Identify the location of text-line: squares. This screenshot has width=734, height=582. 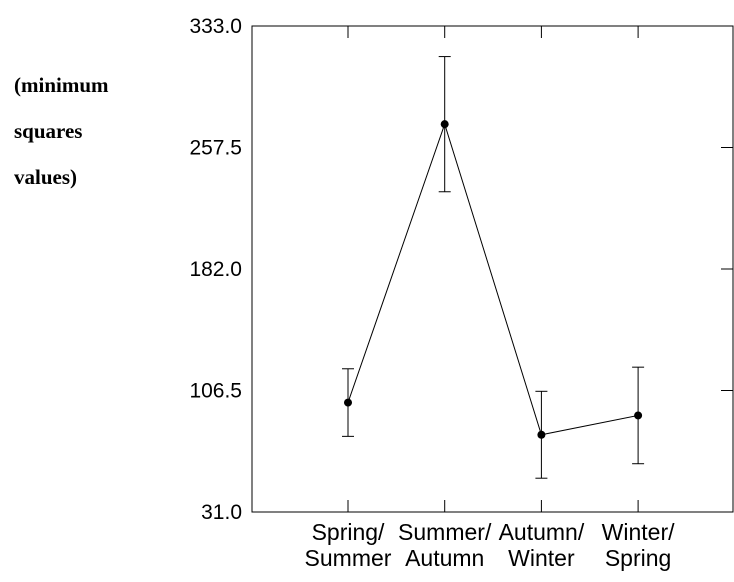
(48, 131).